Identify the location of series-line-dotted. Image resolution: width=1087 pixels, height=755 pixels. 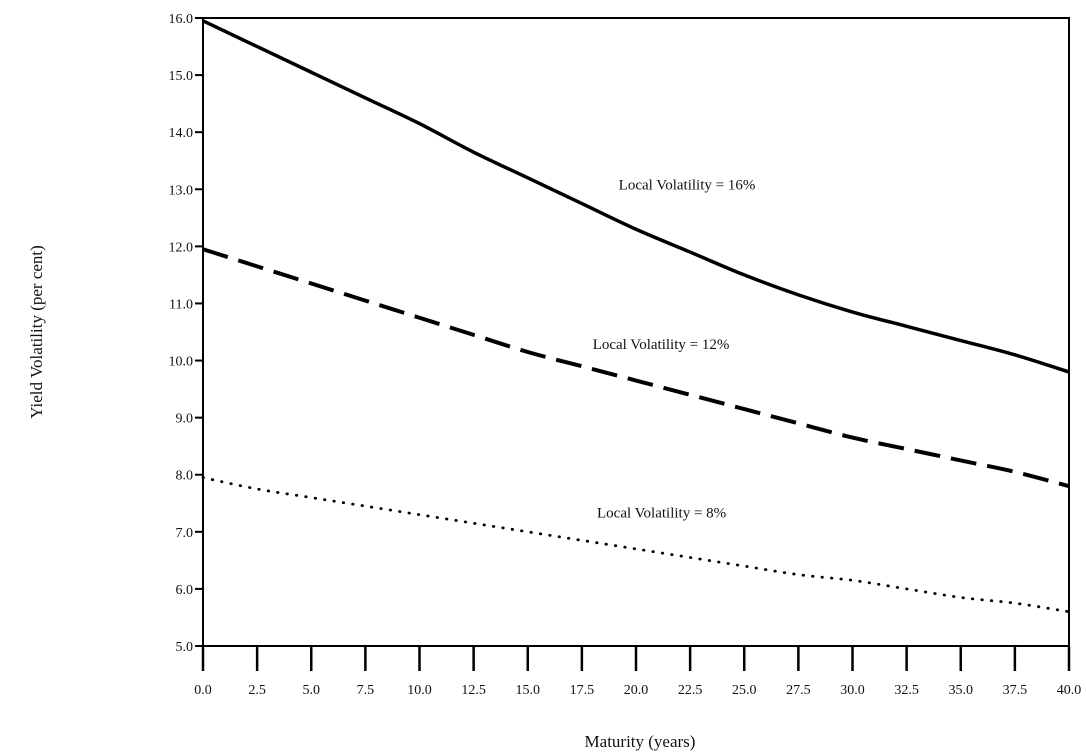
(636, 545).